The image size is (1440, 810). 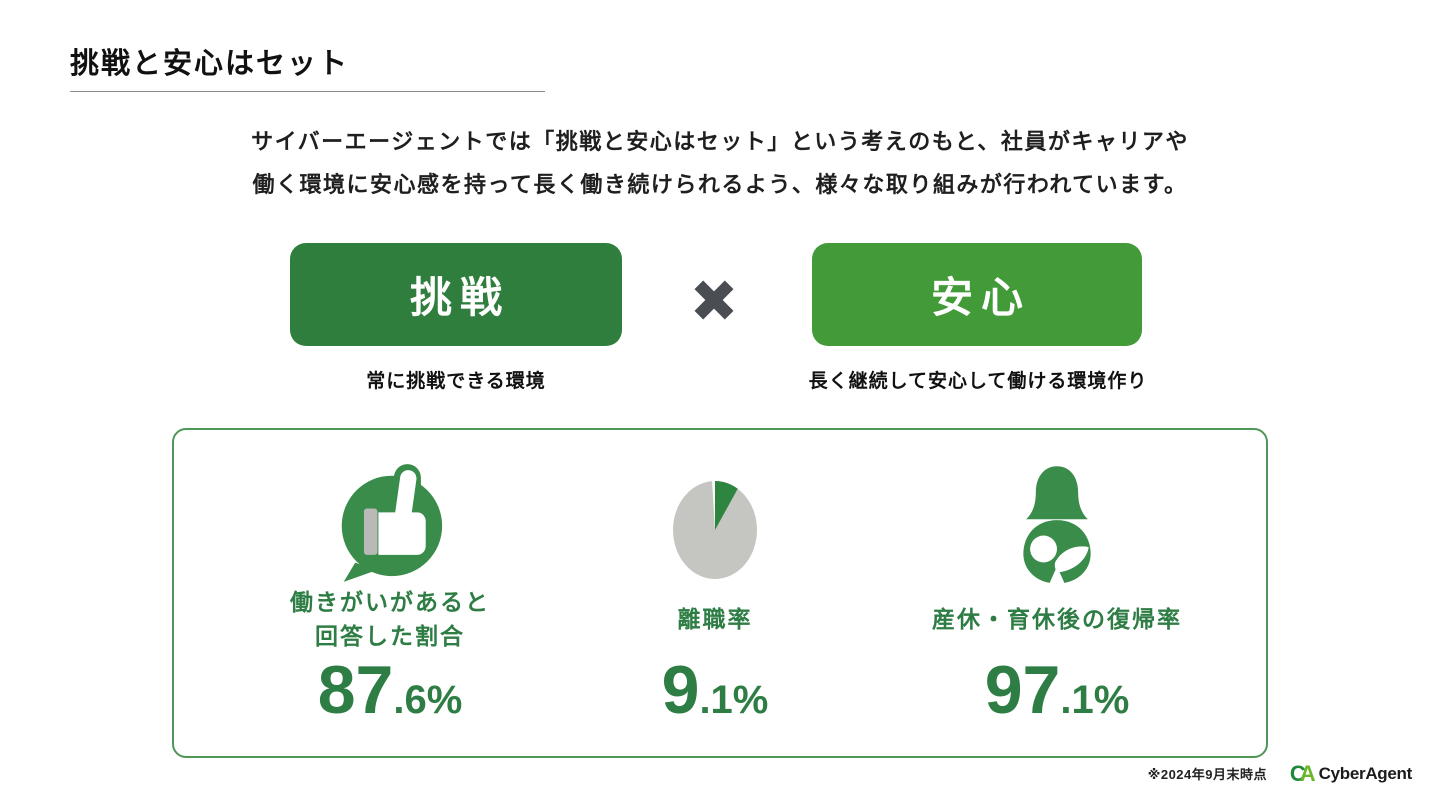 I want to click on thumbs-up-speech-bubble-icon, so click(x=390, y=521).